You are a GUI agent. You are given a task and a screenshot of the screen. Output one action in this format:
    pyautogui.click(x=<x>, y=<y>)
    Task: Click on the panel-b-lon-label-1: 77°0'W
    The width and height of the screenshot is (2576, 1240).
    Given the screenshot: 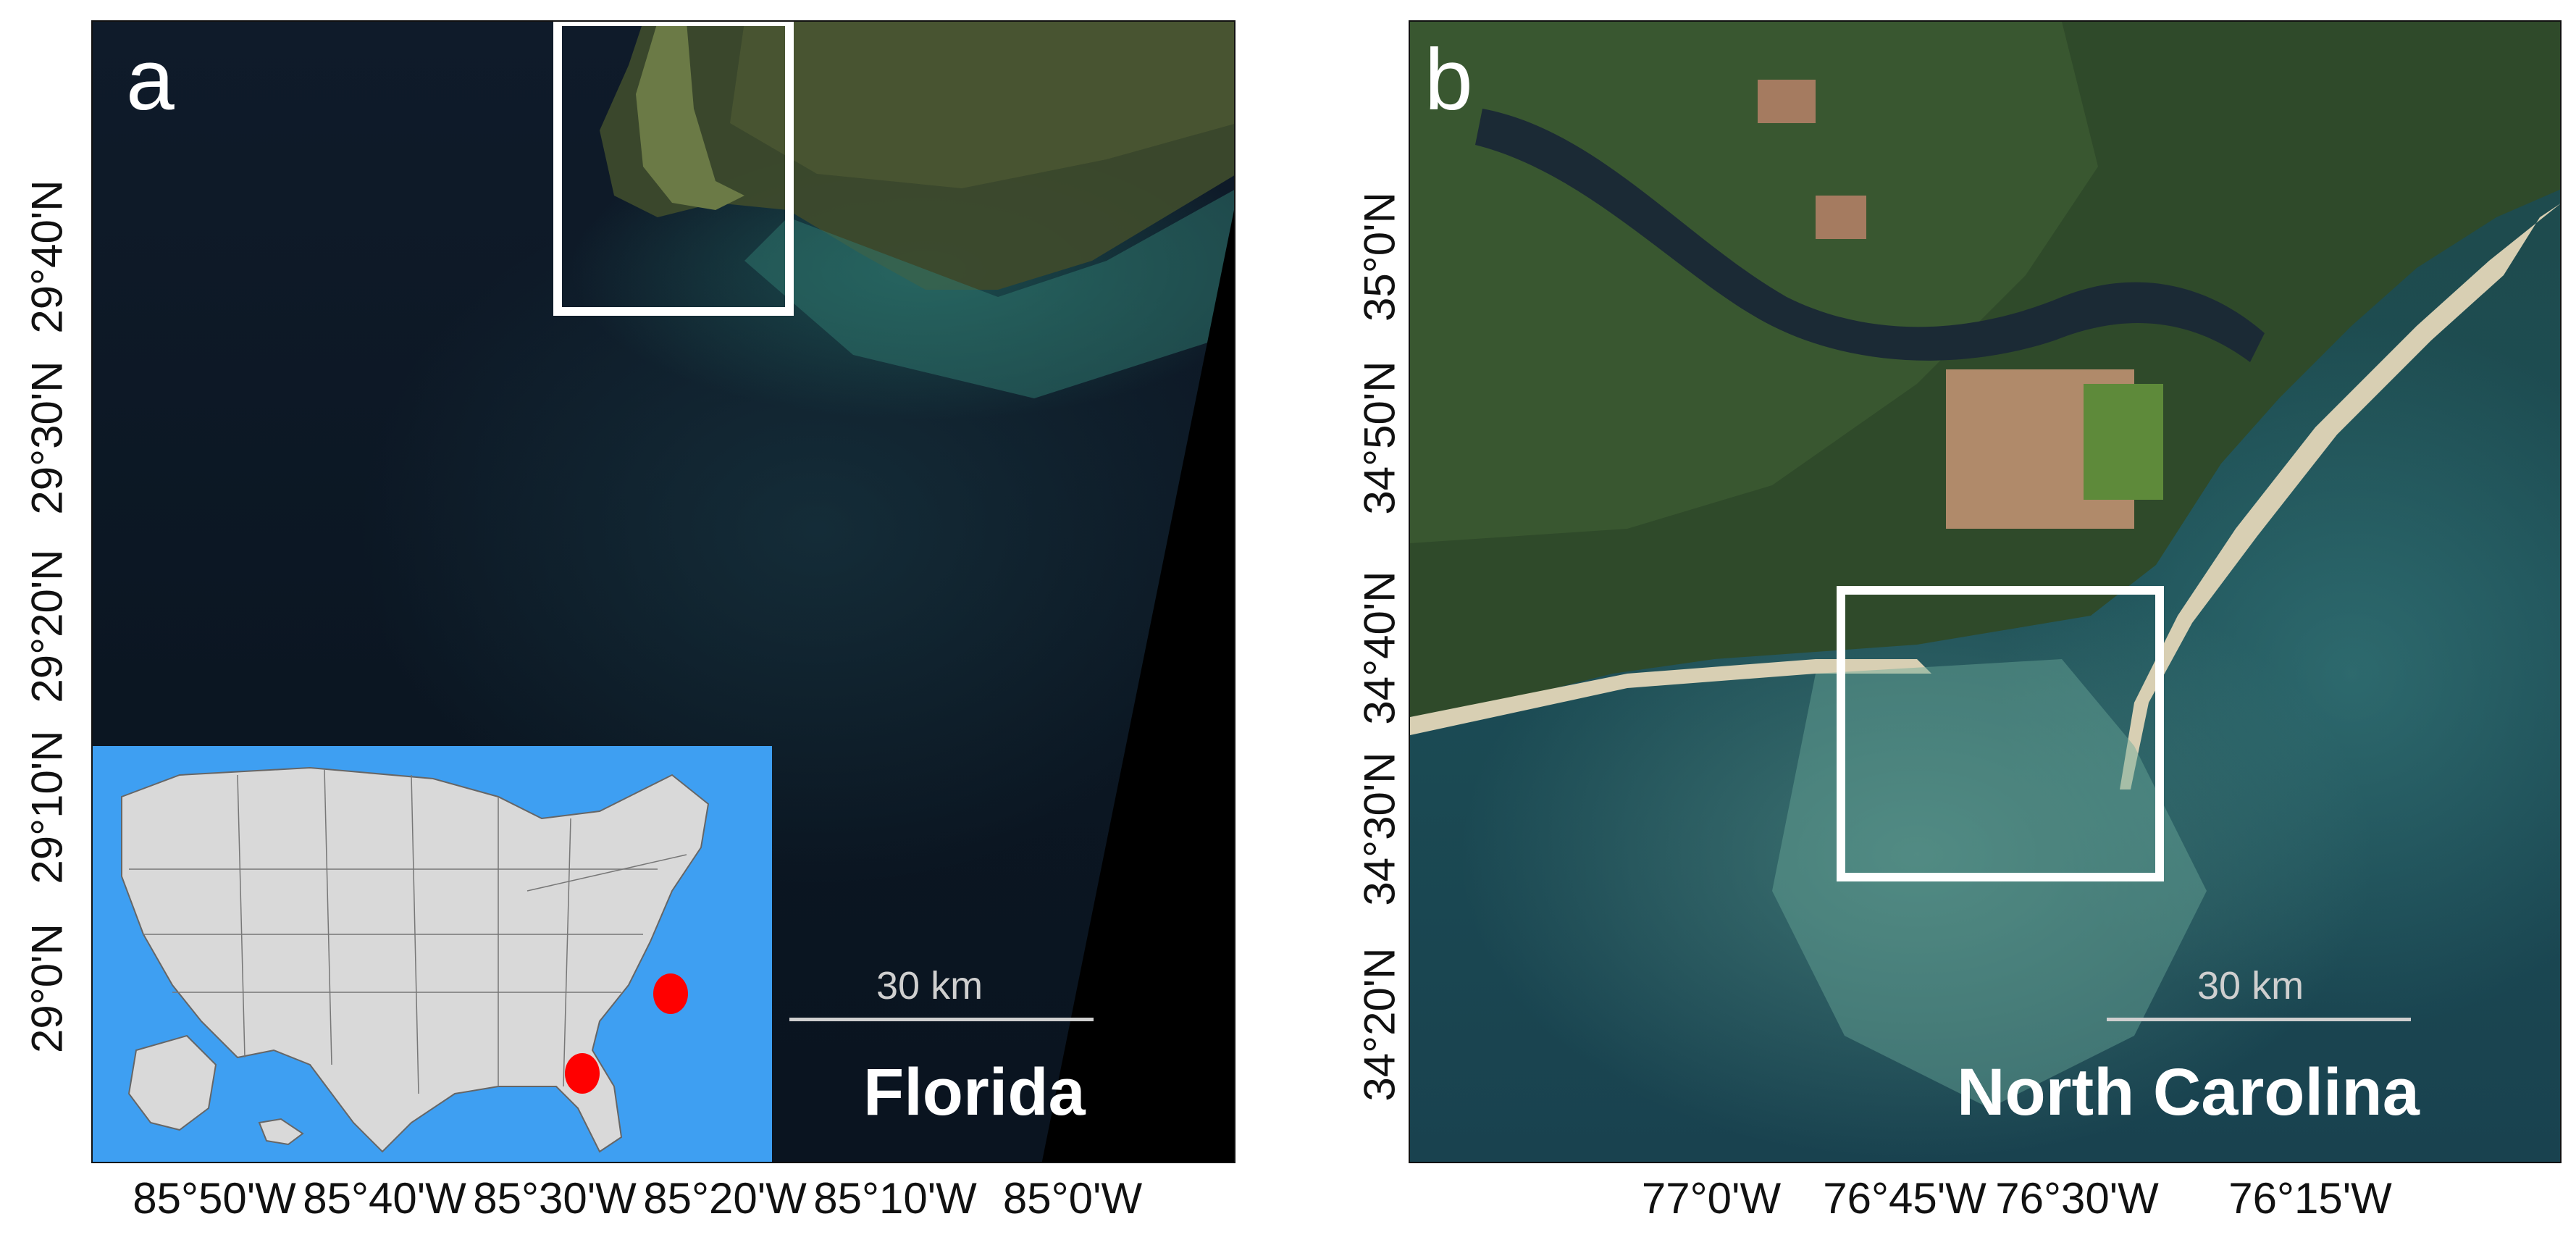 What is the action you would take?
    pyautogui.click(x=1711, y=1198)
    